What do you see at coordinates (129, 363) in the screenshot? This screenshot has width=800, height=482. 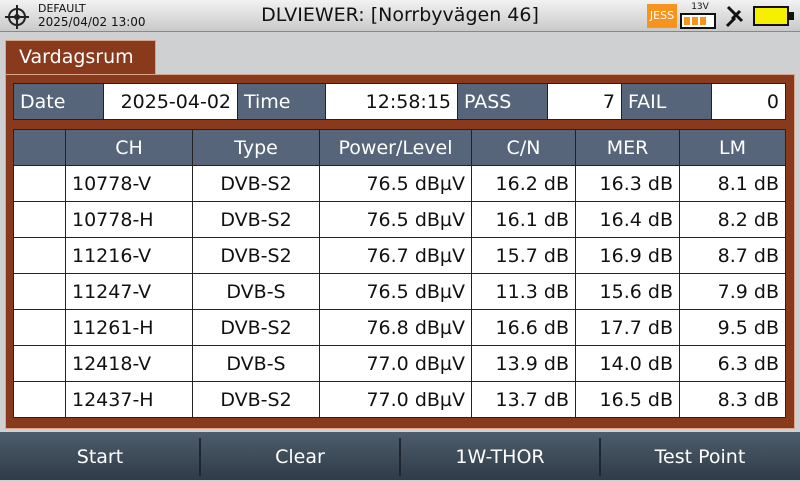 I see `table-cell: 12418-V` at bounding box center [129, 363].